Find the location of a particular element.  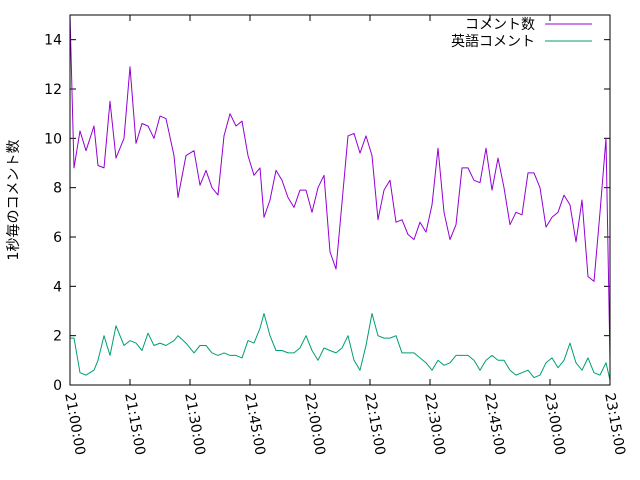

x-tick-label: 21:30:00 is located at coordinates (194, 424).